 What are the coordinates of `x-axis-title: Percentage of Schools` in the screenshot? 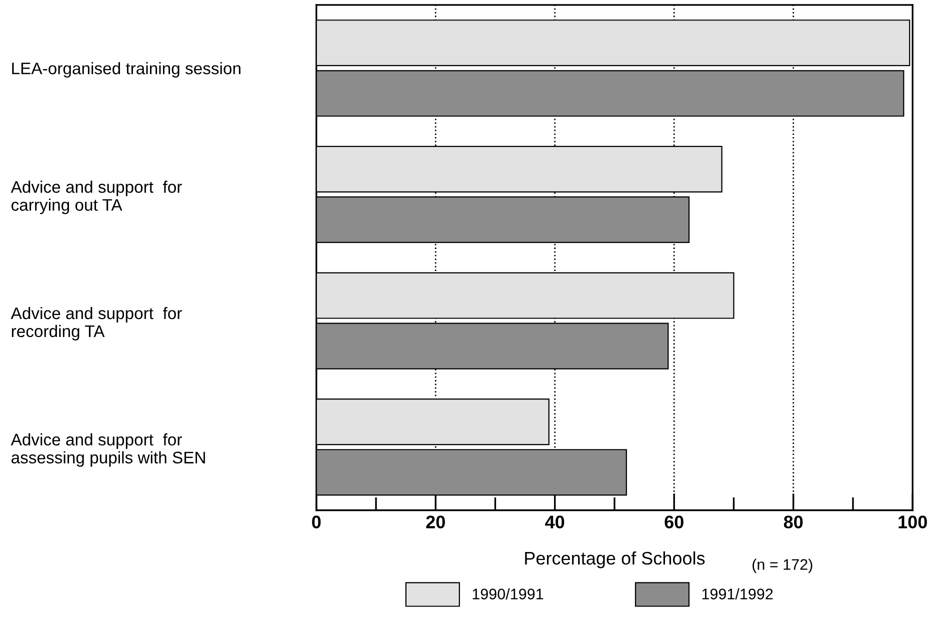 It's located at (615, 559).